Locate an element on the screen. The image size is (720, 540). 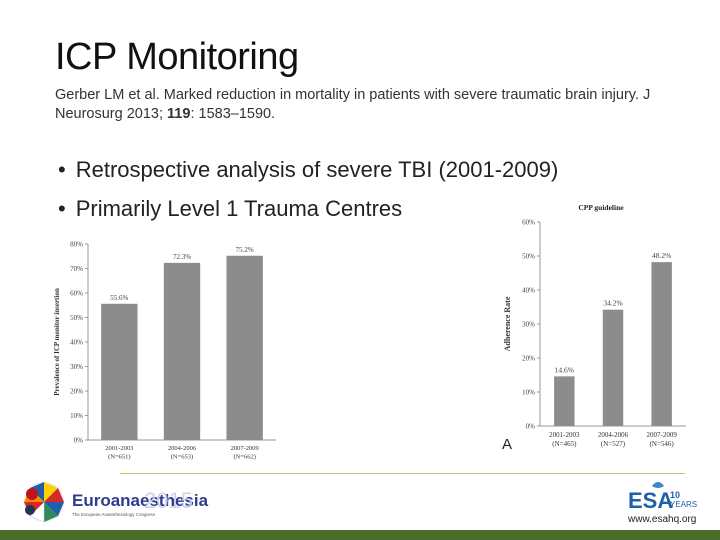
x-tick-note: (N=651) is located at coordinates (119, 457).